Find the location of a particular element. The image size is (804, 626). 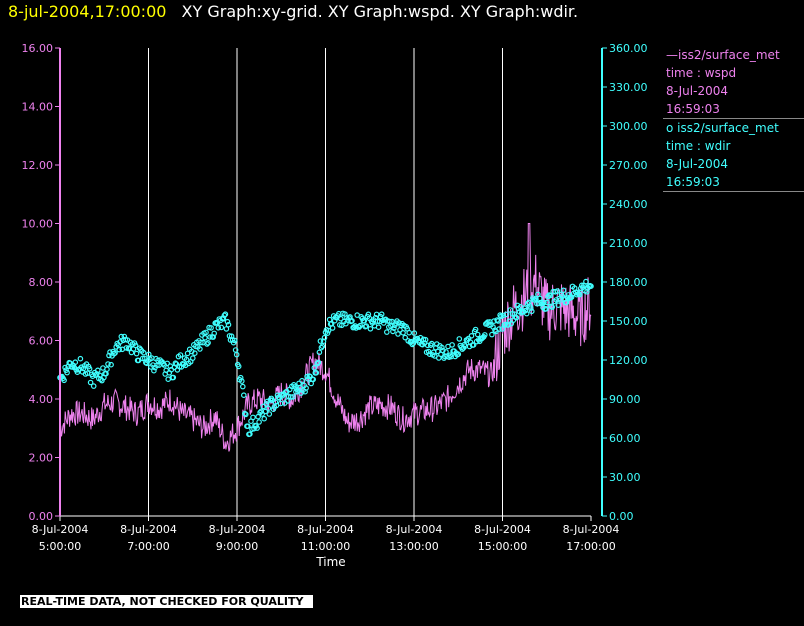

y-right-tick-label: 30.00 is located at coordinates (625, 477).